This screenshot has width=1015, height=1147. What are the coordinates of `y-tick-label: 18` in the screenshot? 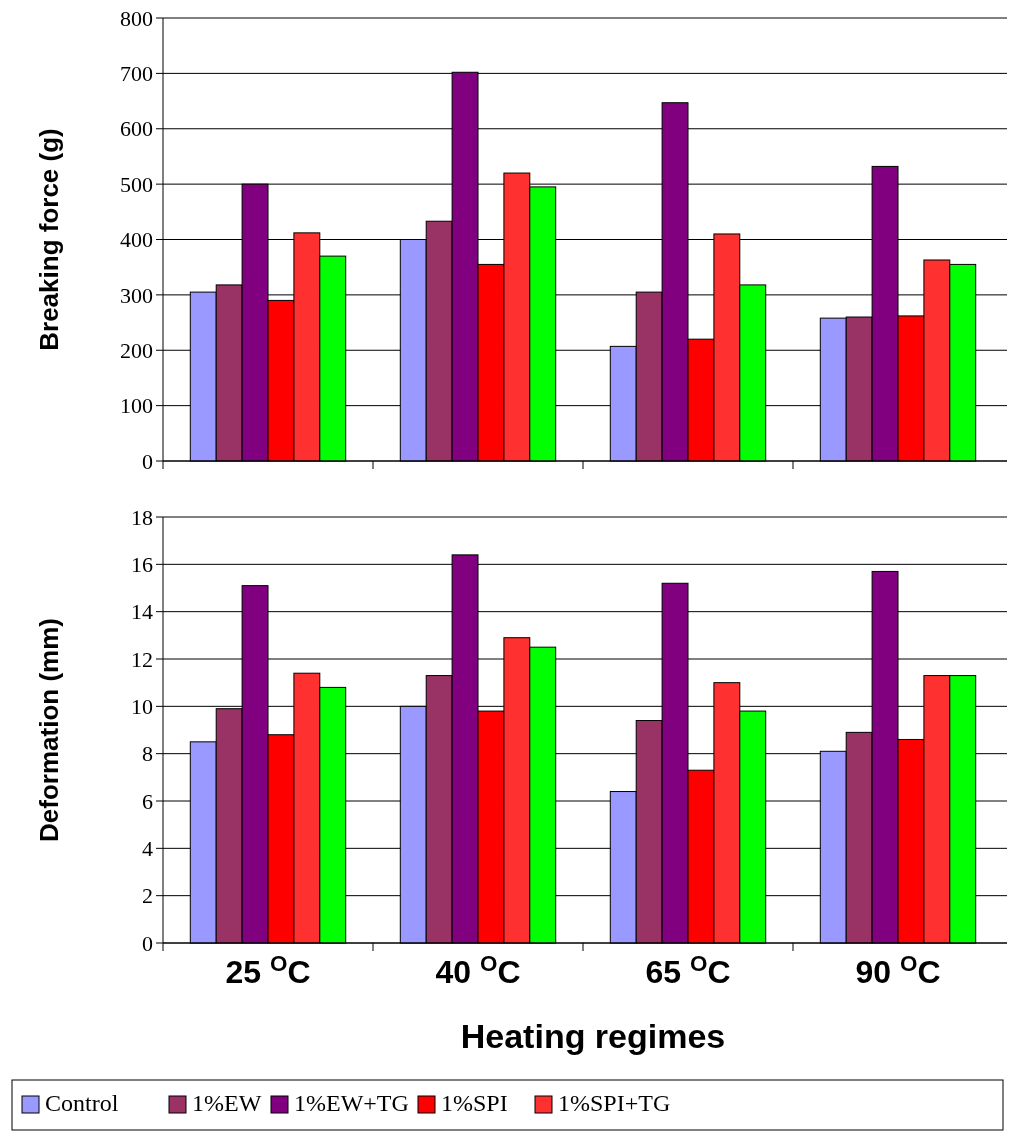 It's located at (142, 517).